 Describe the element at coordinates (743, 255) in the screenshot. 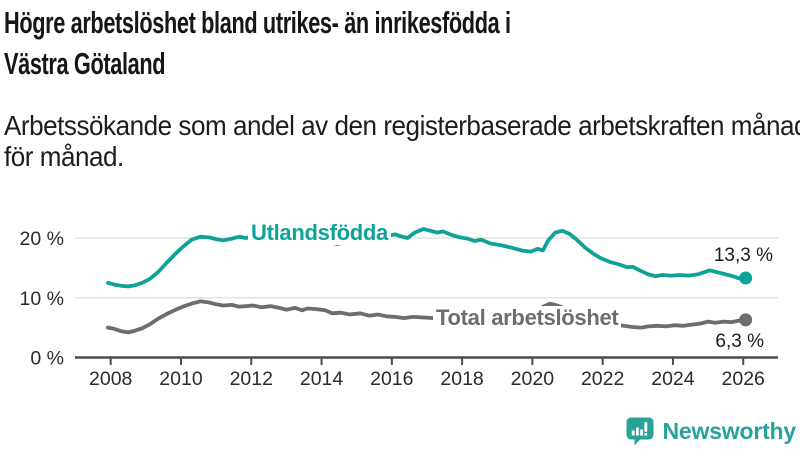

I see `end-value-utlandsfodda: 13,3 %` at that location.